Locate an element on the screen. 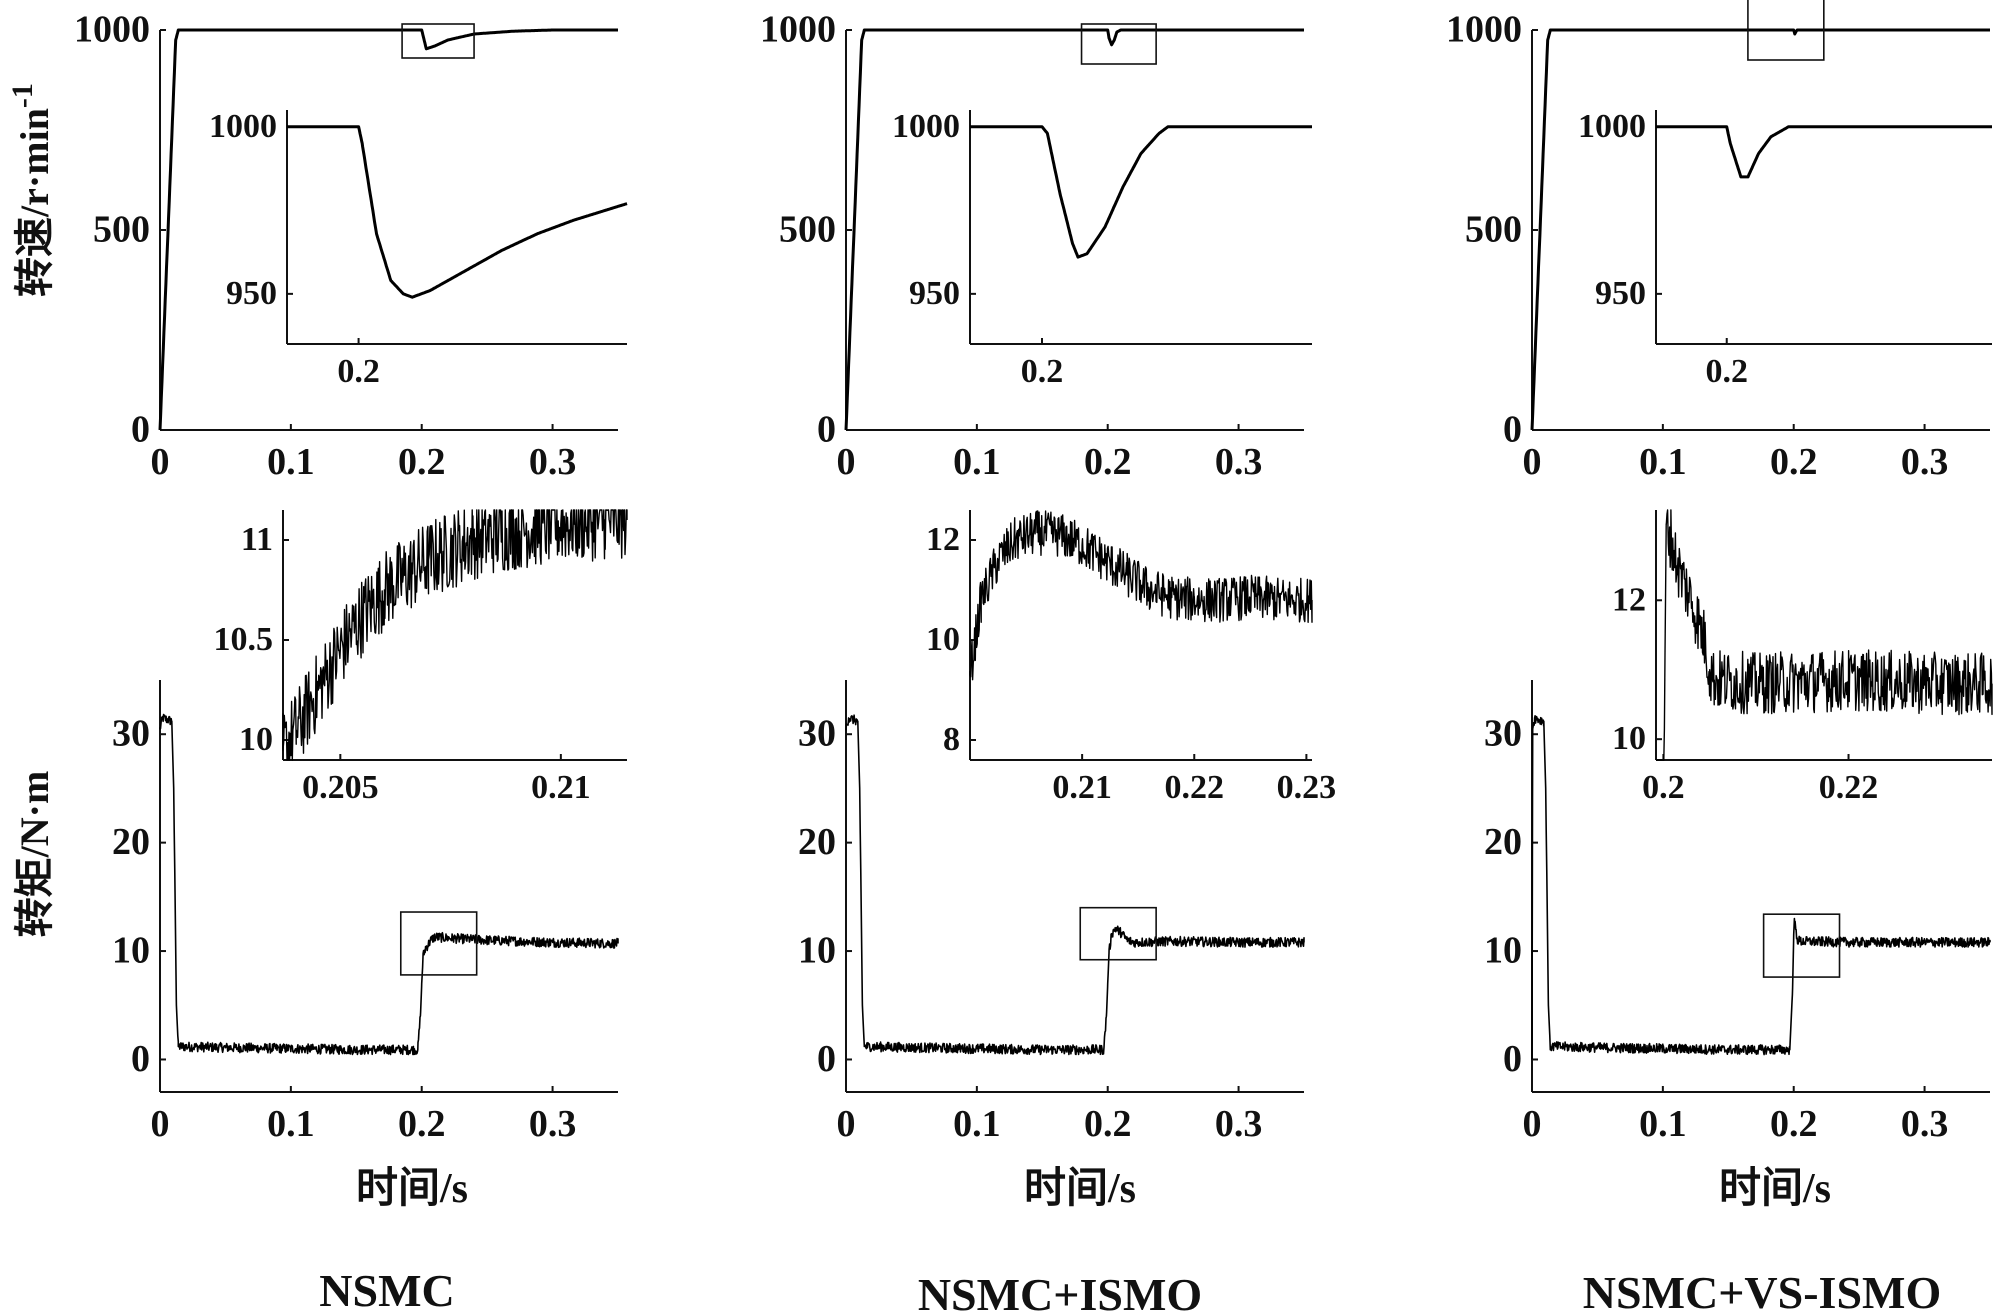 The height and width of the screenshot is (1316, 2000). torque-nsmc-inset-series-line is located at coordinates (455, 635).